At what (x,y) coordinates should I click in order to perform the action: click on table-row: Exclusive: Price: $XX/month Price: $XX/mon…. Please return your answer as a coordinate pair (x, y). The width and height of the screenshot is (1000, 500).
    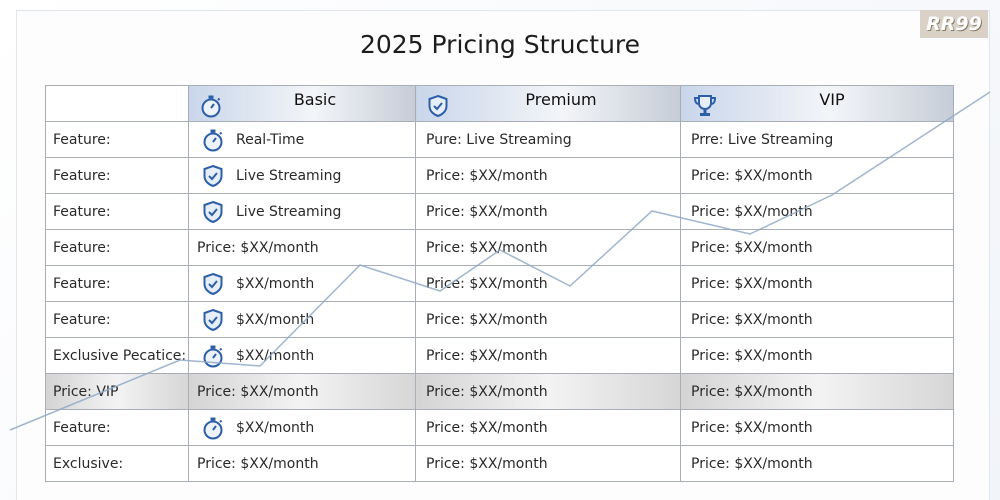
    Looking at the image, I should click on (499, 463).